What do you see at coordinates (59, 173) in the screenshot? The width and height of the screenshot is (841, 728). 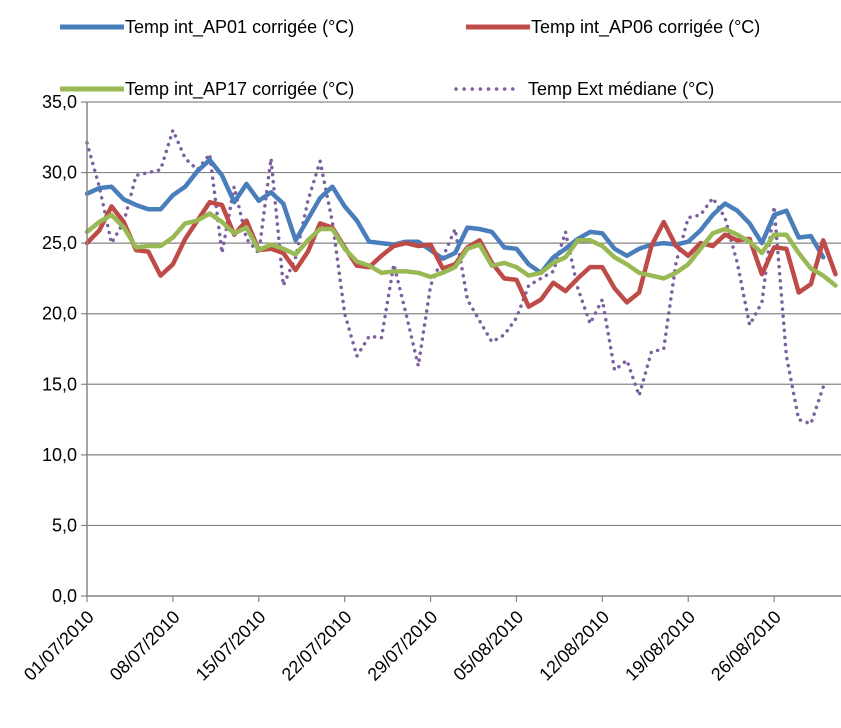 I see `y-tick-label: 30,0` at bounding box center [59, 173].